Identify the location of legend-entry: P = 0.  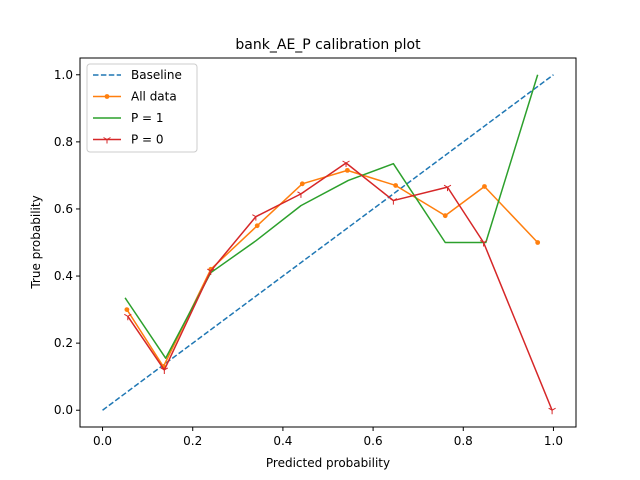
(128, 140).